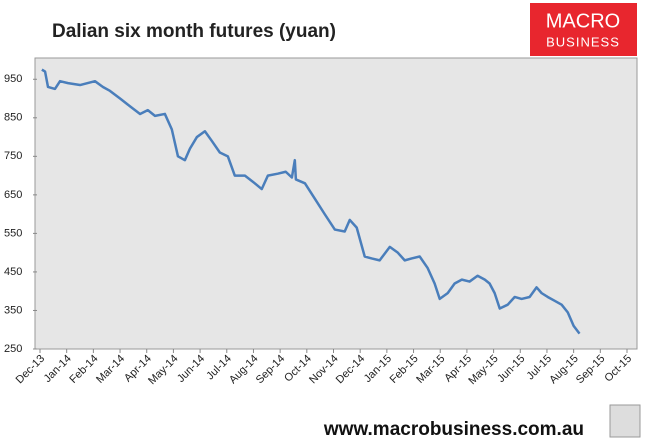 This screenshot has width=646, height=440. What do you see at coordinates (583, 21) in the screenshot?
I see `brand-line1: MACRO` at bounding box center [583, 21].